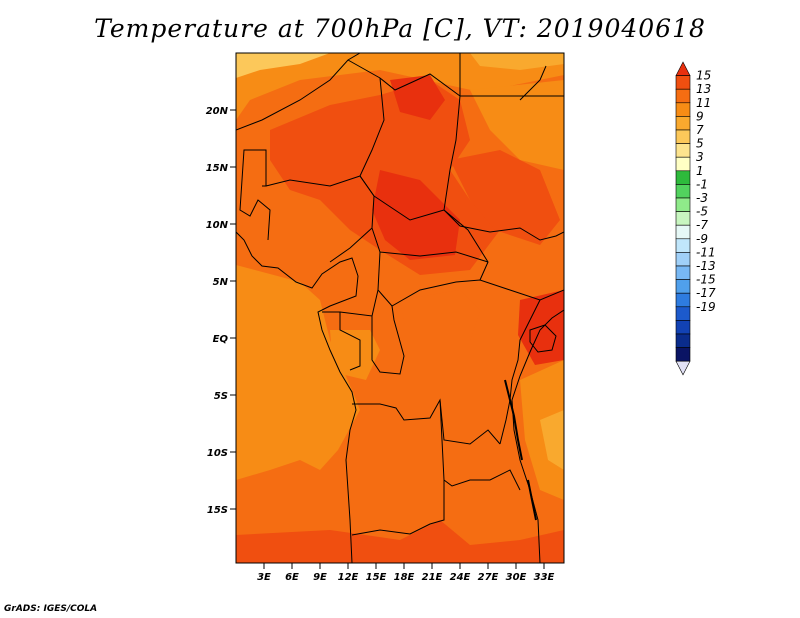 The width and height of the screenshot is (800, 618). Describe the element at coordinates (516, 577) in the screenshot. I see `lon-label-30e: 30E` at that location.